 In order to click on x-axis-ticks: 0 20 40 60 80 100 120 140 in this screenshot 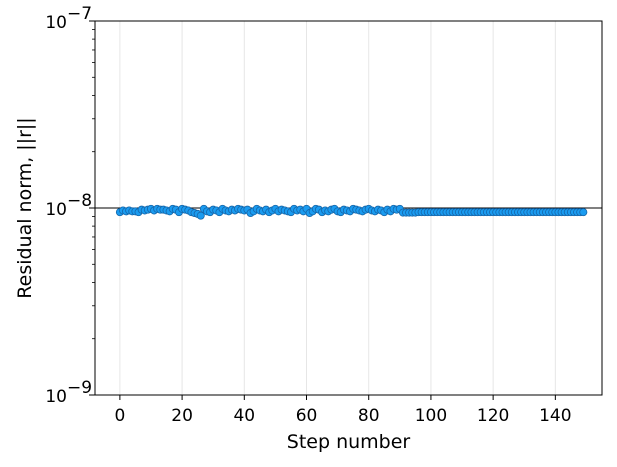, I will do `click(343, 410)`.